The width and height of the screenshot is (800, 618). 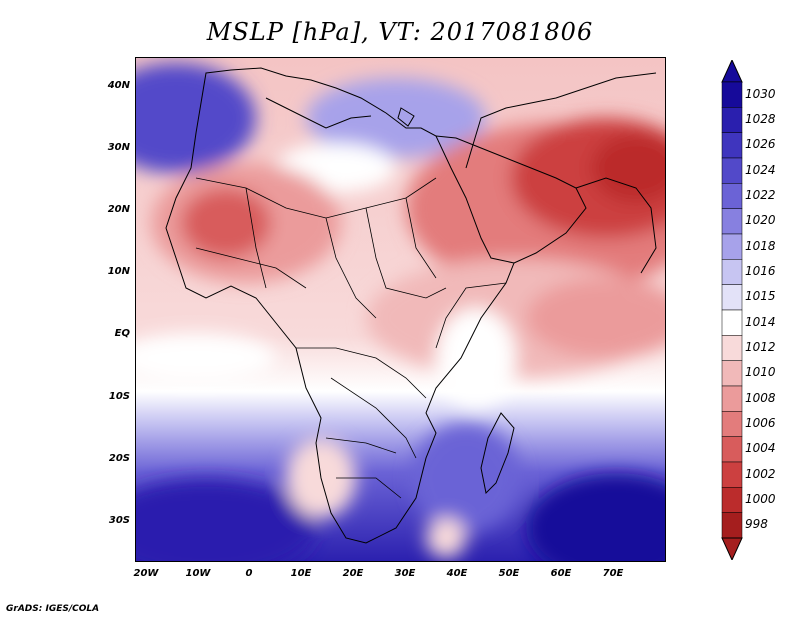 I want to click on lat-label-30s: 30S, so click(x=119, y=520).